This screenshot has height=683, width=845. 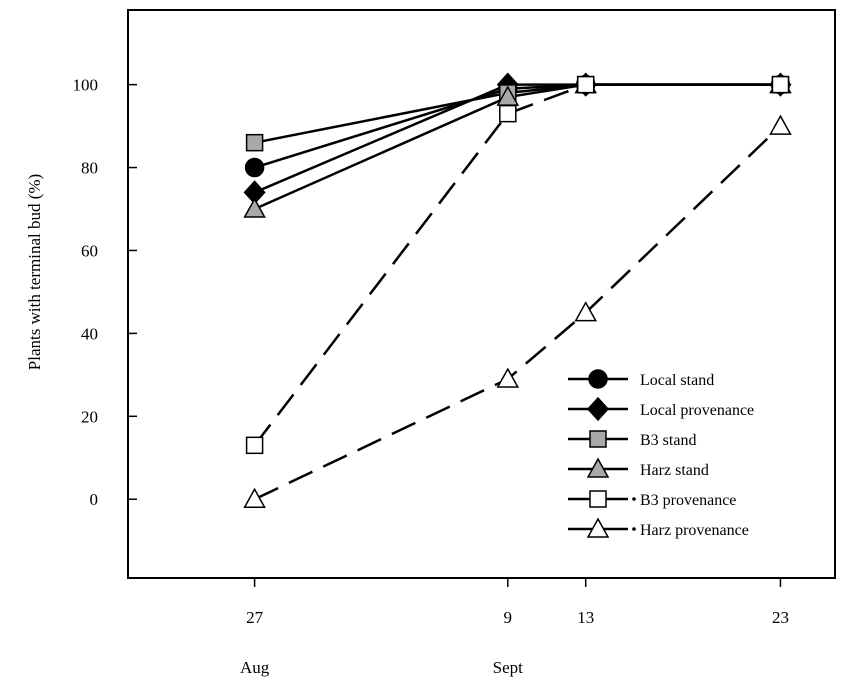 I want to click on y-tick-label-4: 80, so click(x=89, y=168).